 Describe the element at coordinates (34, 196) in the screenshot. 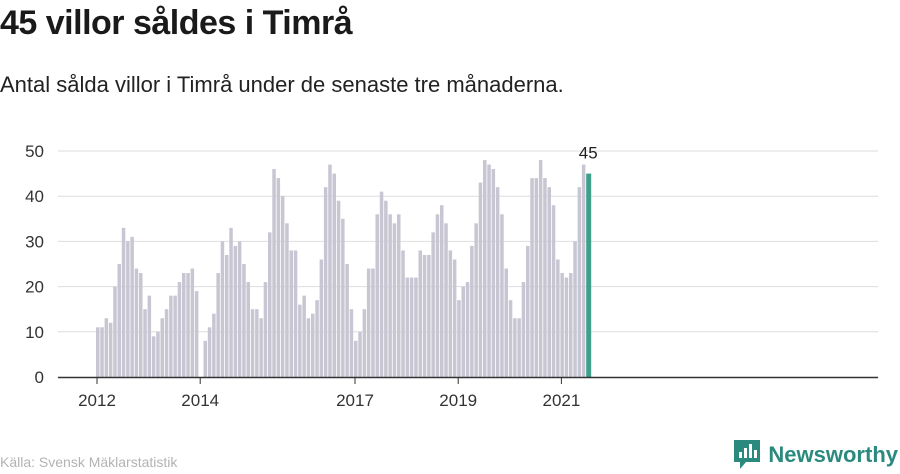

I see `y-tick-label: 40` at that location.